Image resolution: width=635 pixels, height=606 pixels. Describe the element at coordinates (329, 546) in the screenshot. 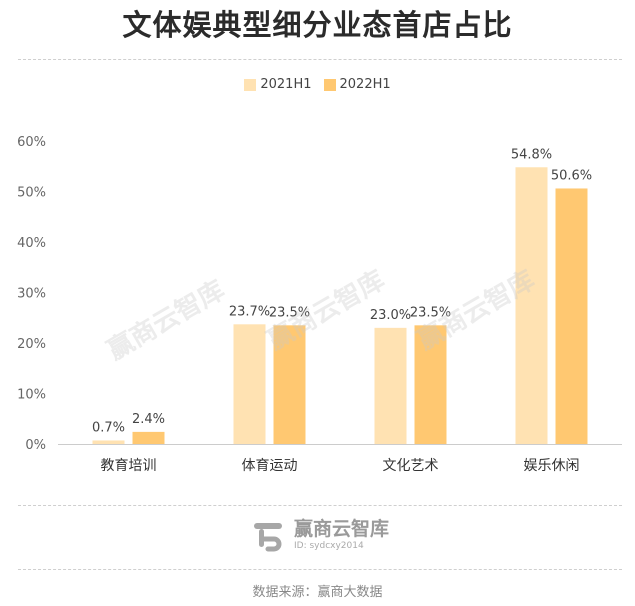

I see `brand-id: ID: sydcxy2014` at that location.